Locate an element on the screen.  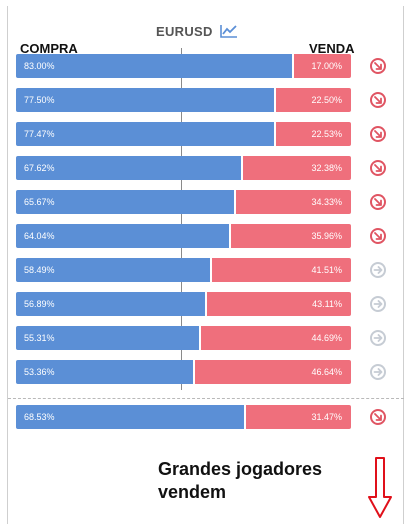
trend-chart-icon is located at coordinates (229, 31).